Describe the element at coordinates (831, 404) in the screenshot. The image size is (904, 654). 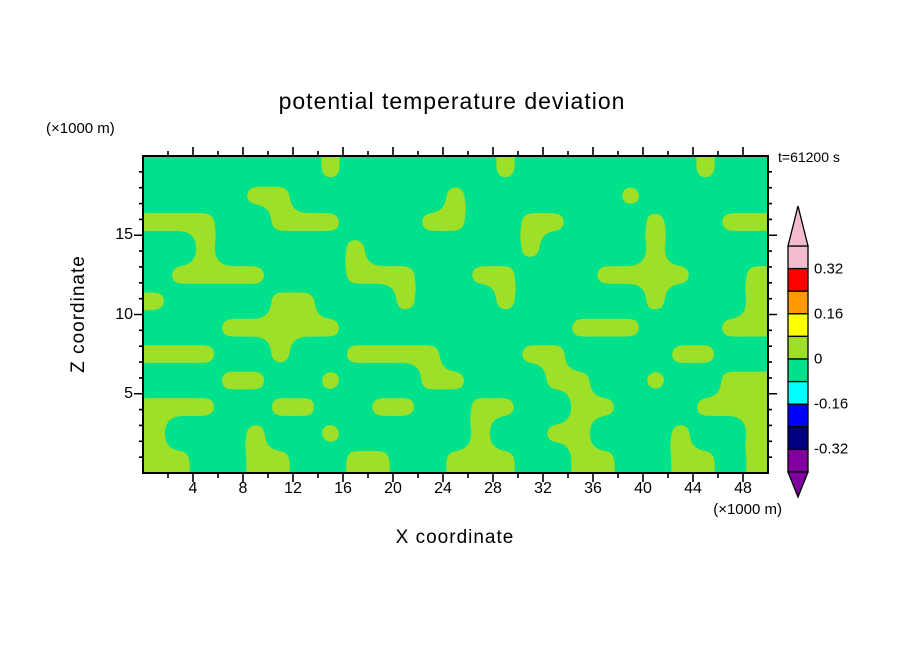
I see `colorbar-tick-label: -0.16` at that location.